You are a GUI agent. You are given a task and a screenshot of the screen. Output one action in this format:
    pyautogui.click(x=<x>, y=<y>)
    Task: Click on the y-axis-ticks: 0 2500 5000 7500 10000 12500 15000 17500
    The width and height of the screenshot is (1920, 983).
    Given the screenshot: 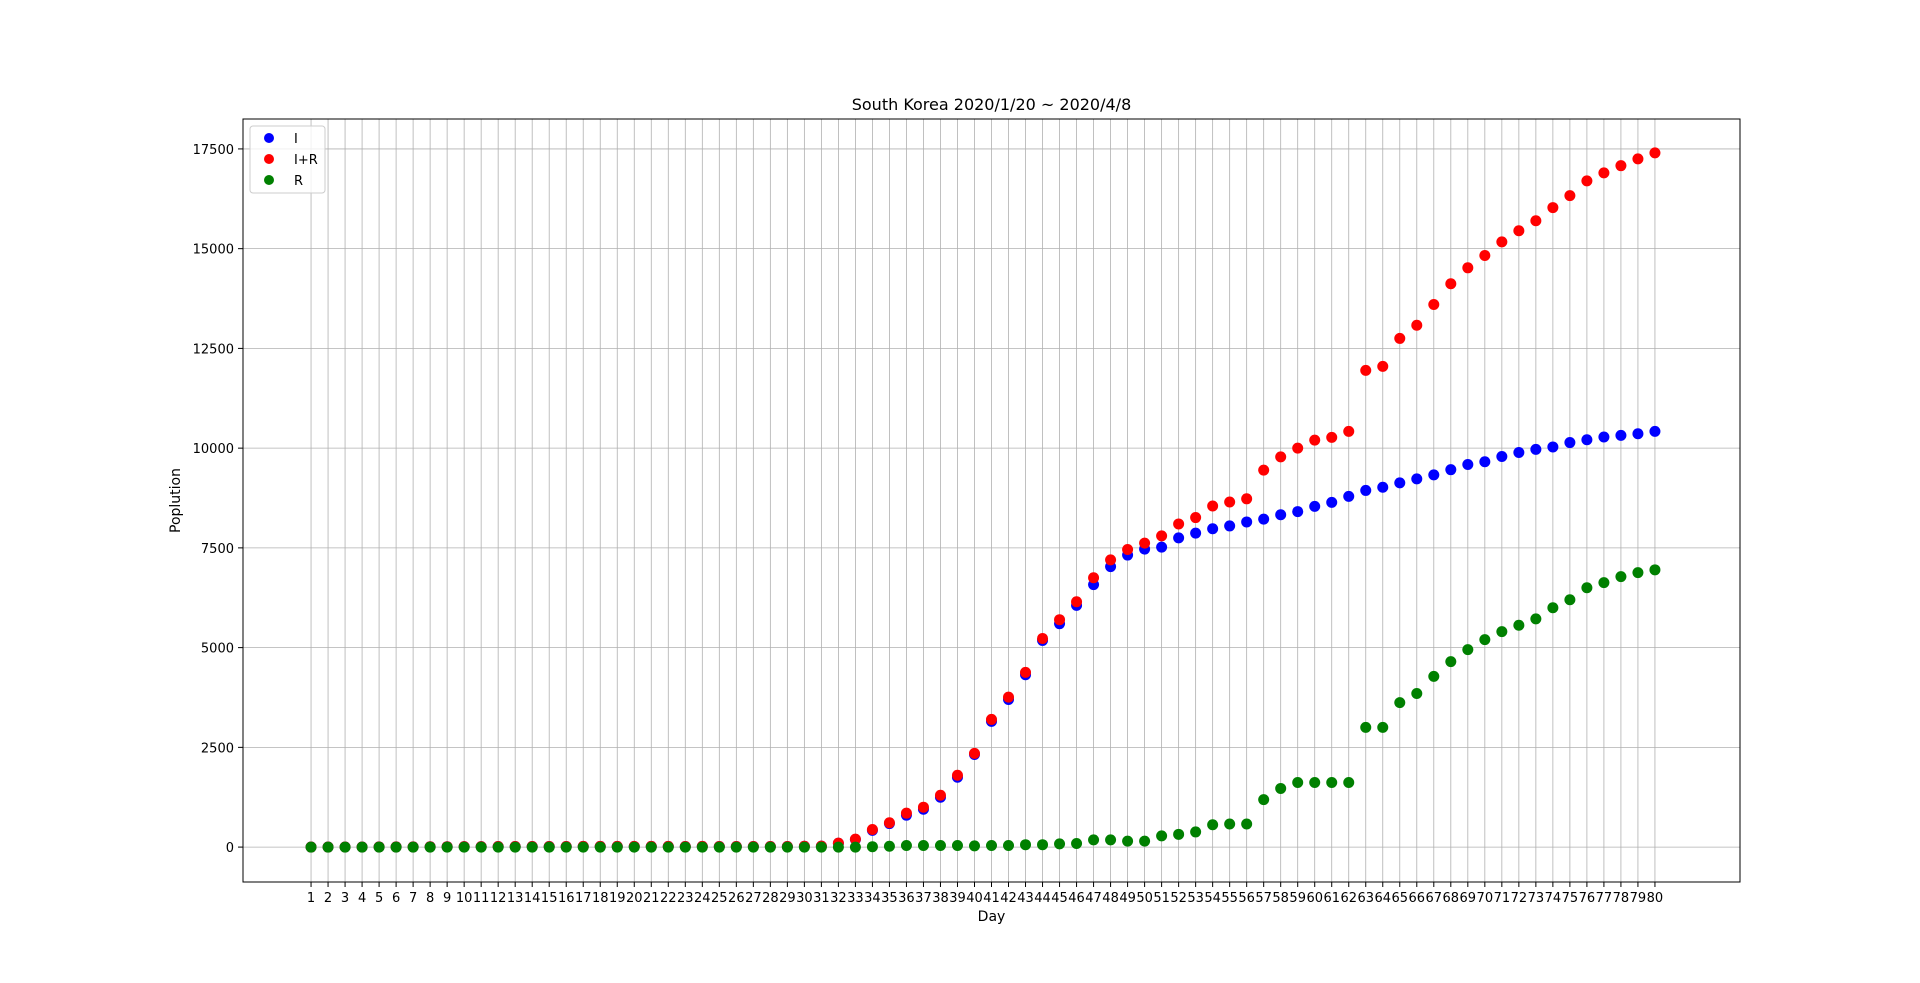 What is the action you would take?
    pyautogui.click(x=218, y=499)
    